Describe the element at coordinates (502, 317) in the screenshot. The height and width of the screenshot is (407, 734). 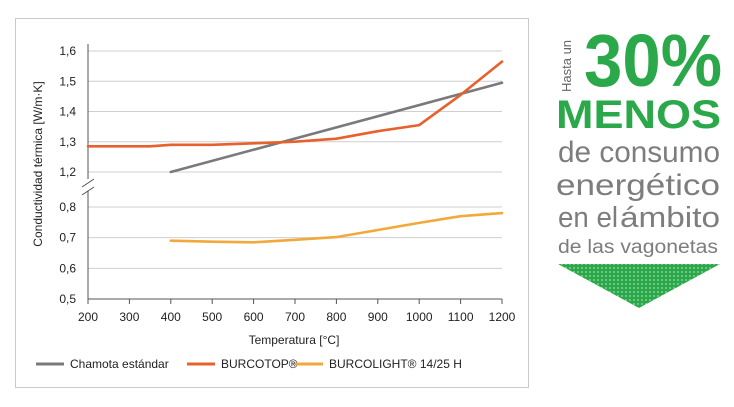
I see `x-tick-label: 1200` at that location.